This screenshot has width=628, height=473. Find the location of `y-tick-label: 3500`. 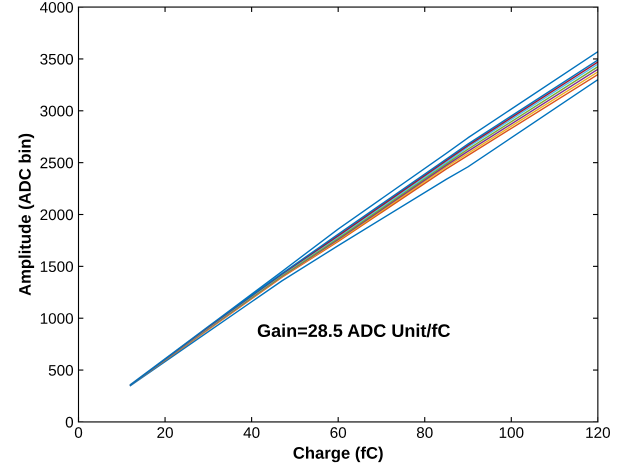

y-tick-label: 3500 is located at coordinates (57, 59).